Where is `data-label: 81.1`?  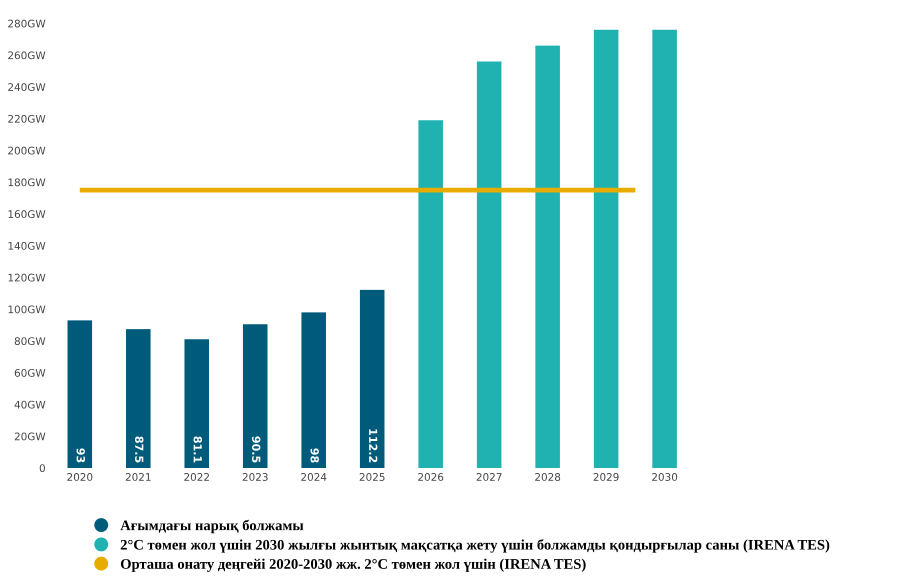 data-label: 81.1 is located at coordinates (198, 449).